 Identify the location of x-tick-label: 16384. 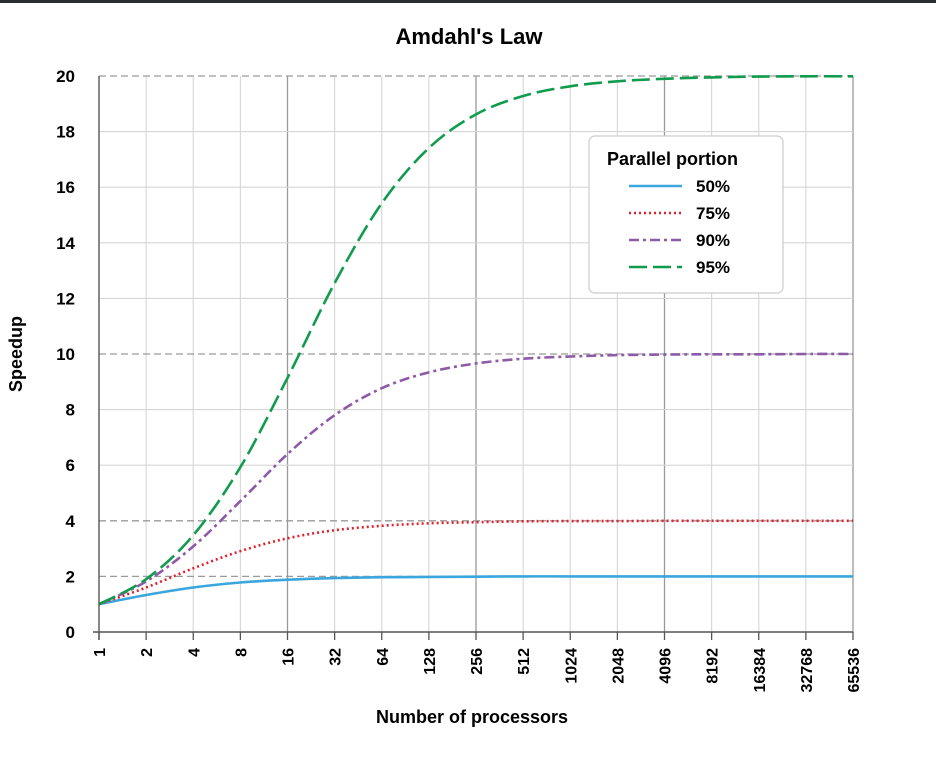
(760, 670).